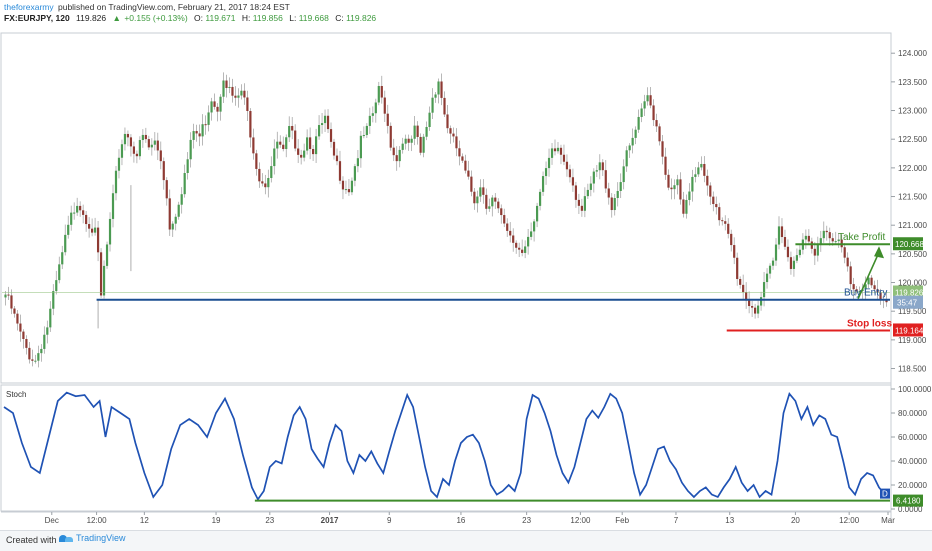 This screenshot has width=932, height=551. I want to click on time-tick-label: Feb, so click(622, 520).